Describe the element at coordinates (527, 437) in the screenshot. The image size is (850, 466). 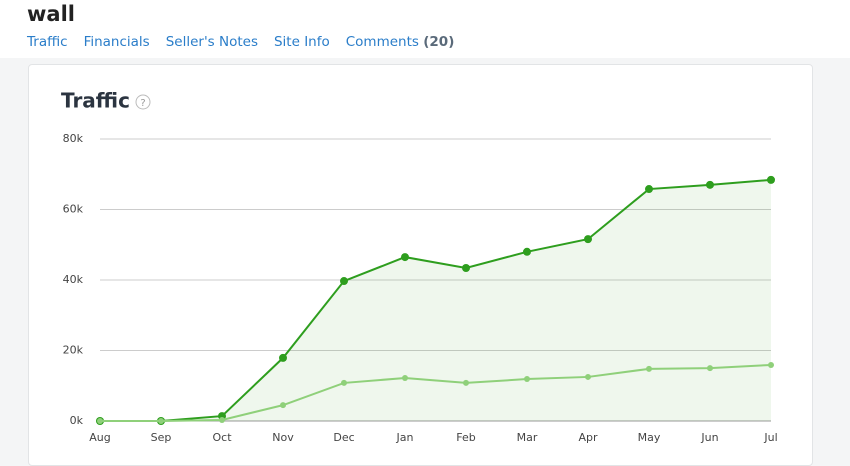
I see `x-tick-label: Mar` at that location.